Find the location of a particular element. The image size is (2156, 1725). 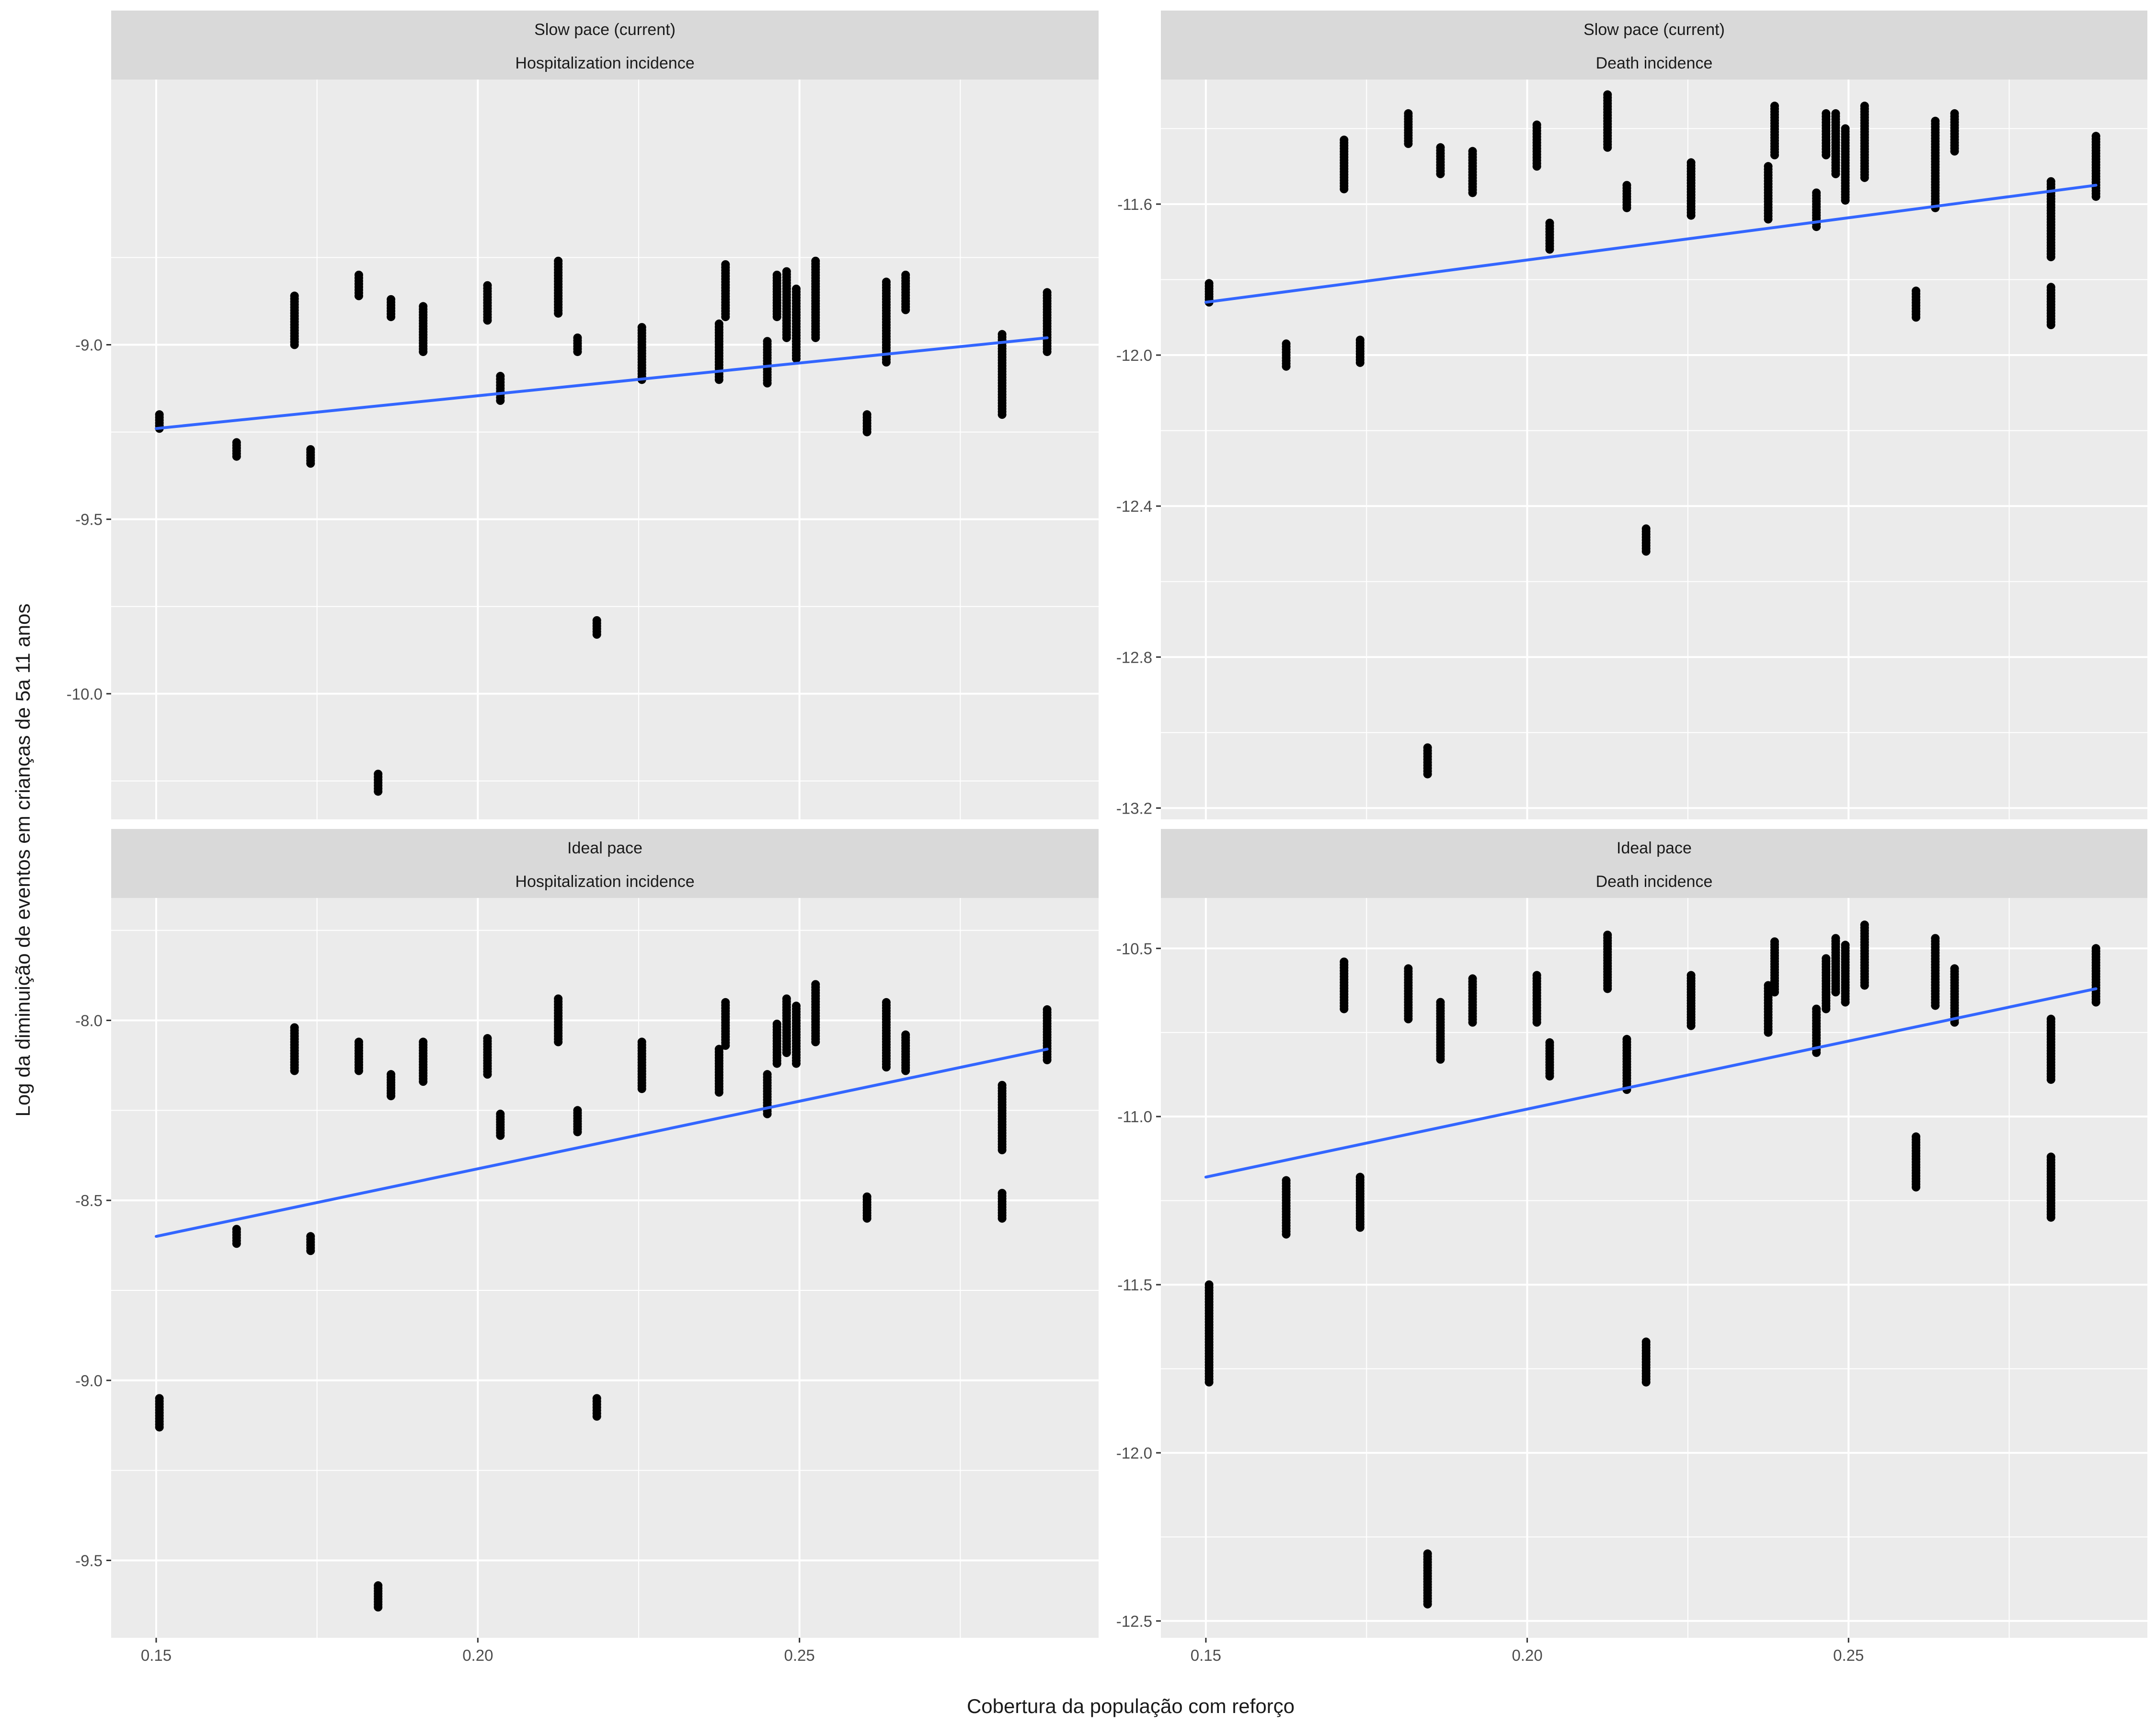

x-axis-title: Cobertura da população com reforço is located at coordinates (1131, 1706).